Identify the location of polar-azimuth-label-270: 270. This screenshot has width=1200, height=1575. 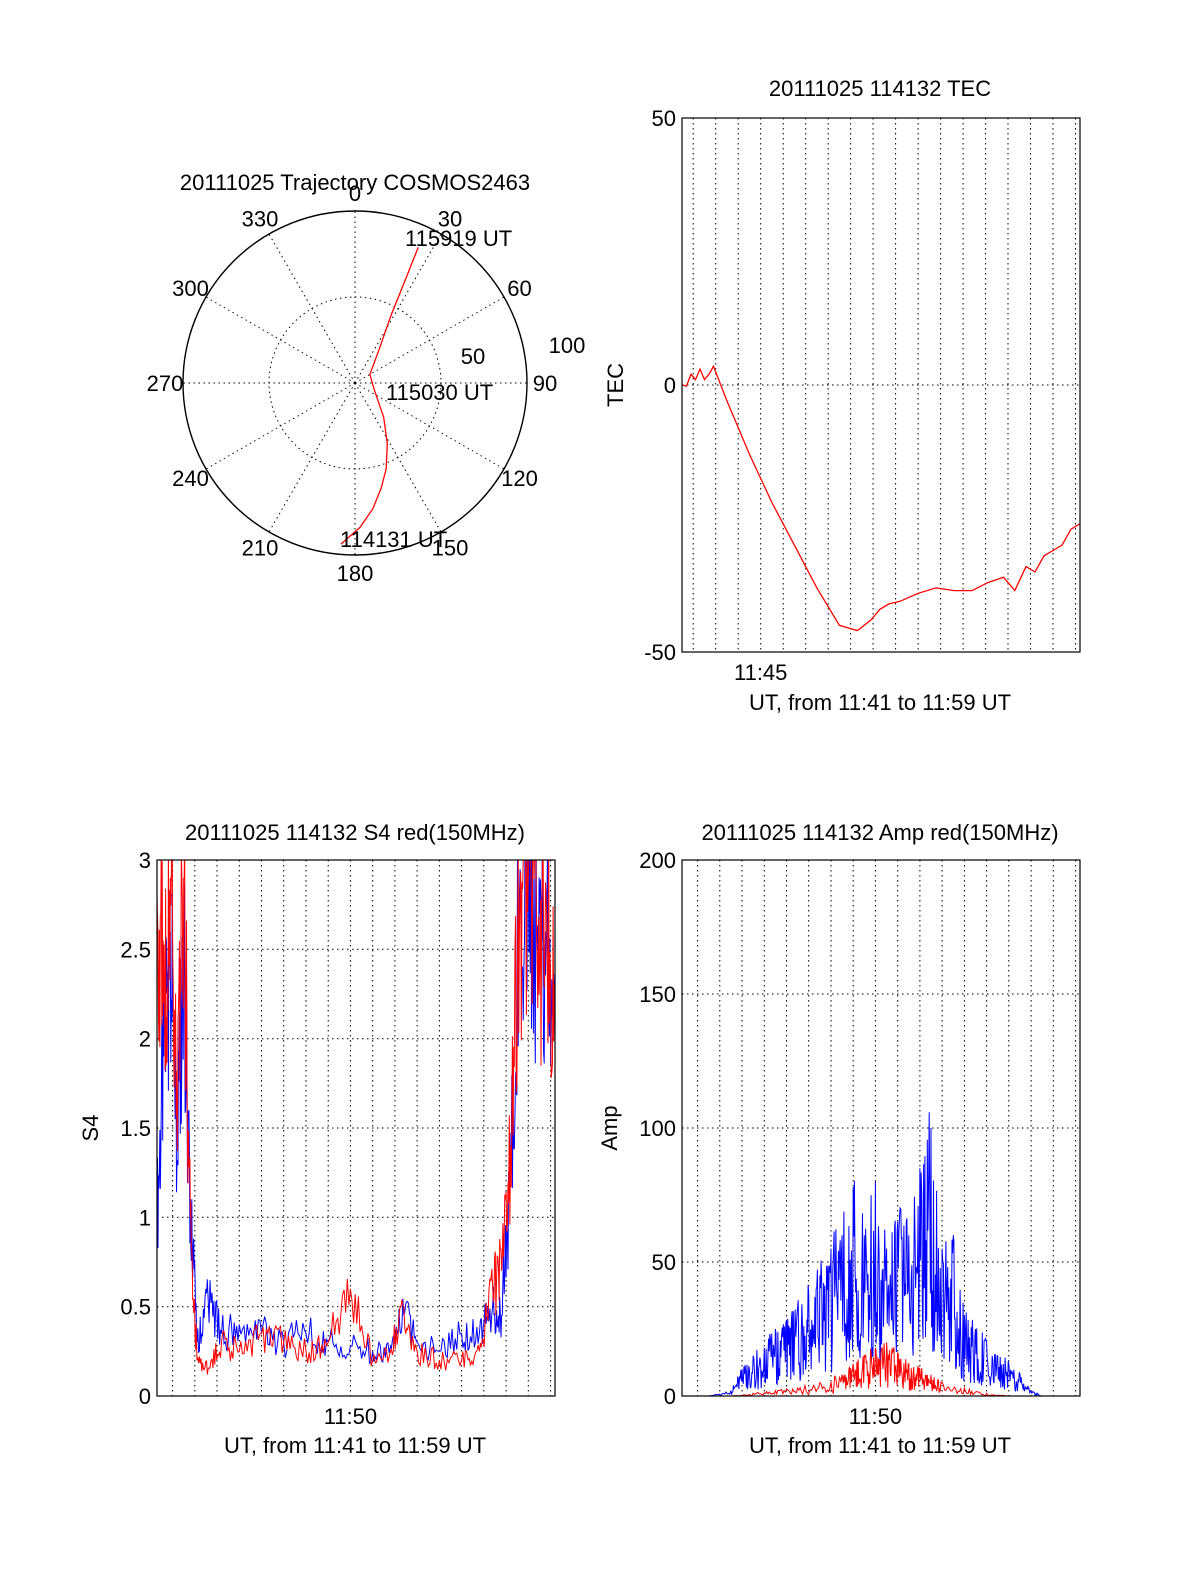
(165, 383).